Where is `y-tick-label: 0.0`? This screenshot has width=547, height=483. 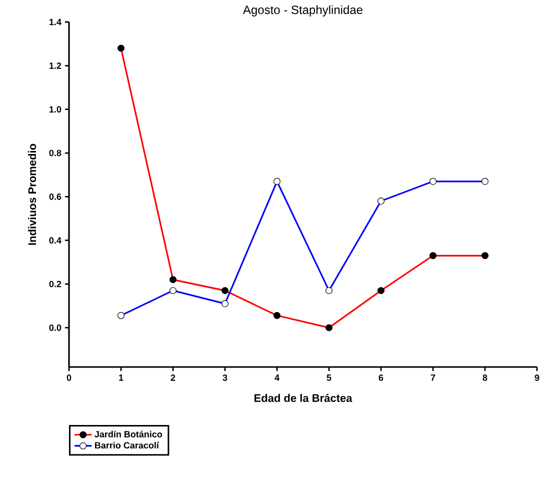
y-tick-label: 0.0 is located at coordinates (55, 327).